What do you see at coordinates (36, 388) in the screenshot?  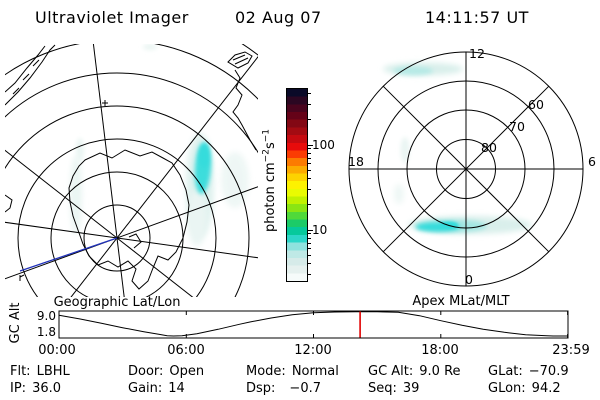 I see `status-ip: IP: 36.0` at bounding box center [36, 388].